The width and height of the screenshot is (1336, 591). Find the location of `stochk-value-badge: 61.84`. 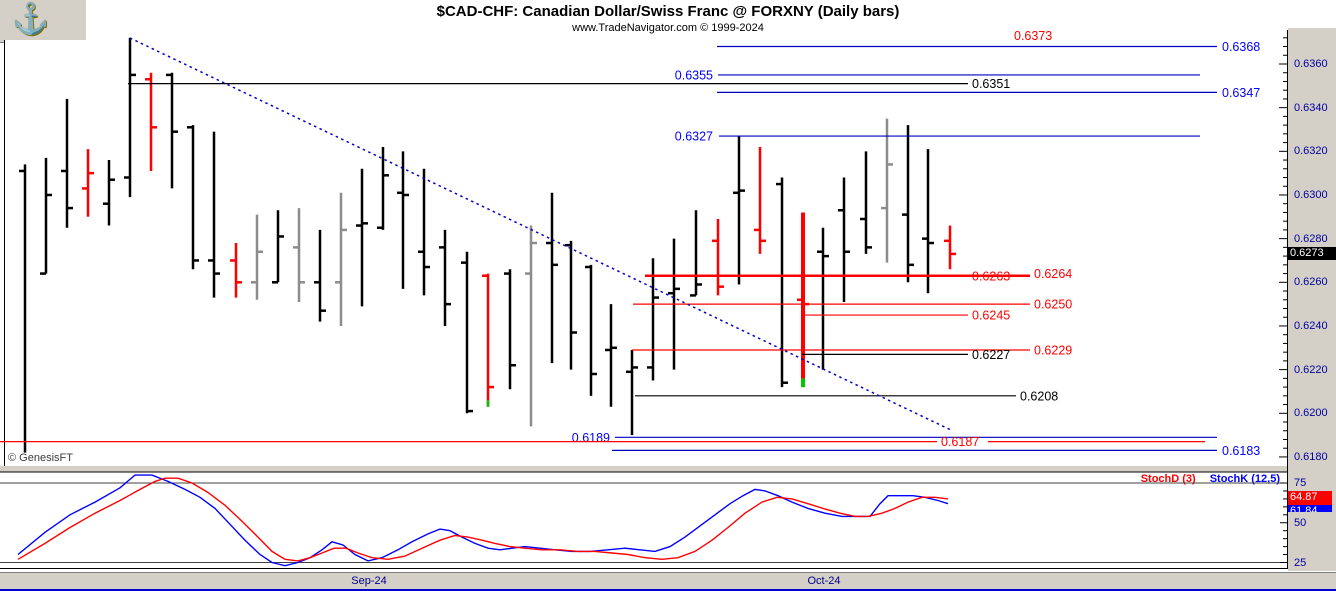

stochk-value-badge: 61.84 is located at coordinates (1310, 508).